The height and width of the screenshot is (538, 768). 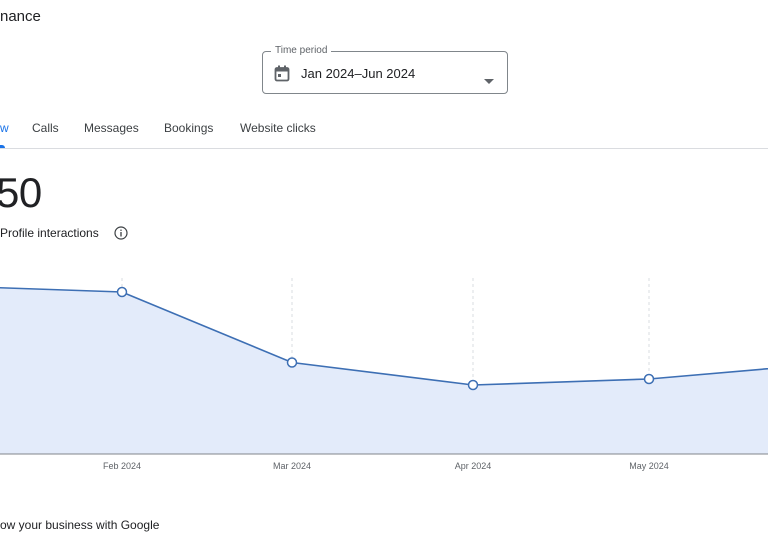 I want to click on time-period-value: Jan 2024–Jun 2024, so click(x=358, y=73).